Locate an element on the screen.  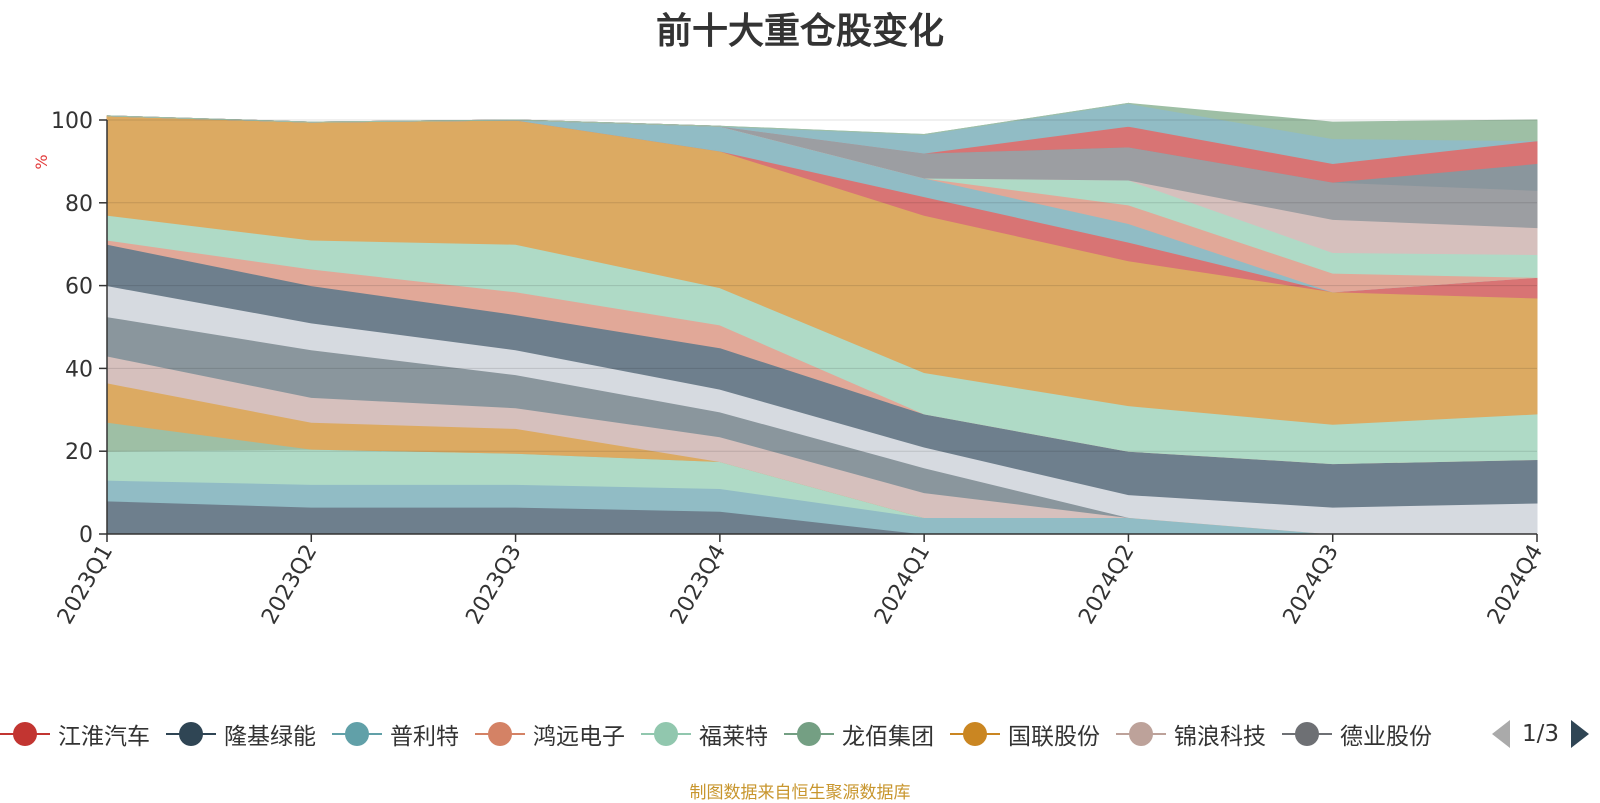
legend-item: 江淮汽车 is located at coordinates (75, 734).